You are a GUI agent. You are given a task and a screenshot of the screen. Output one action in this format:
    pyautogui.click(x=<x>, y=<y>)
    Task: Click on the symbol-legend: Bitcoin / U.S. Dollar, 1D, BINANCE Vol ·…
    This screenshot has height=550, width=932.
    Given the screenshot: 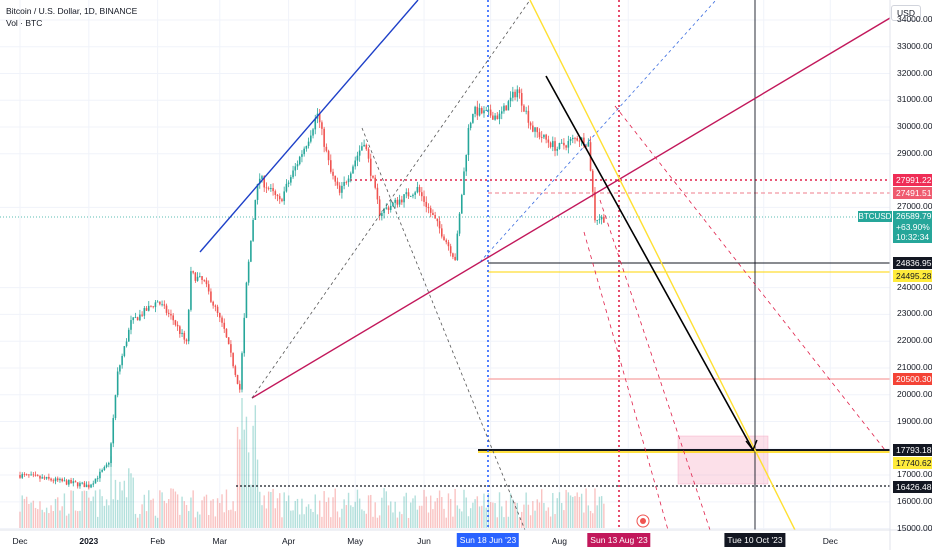 What is the action you would take?
    pyautogui.click(x=71, y=17)
    